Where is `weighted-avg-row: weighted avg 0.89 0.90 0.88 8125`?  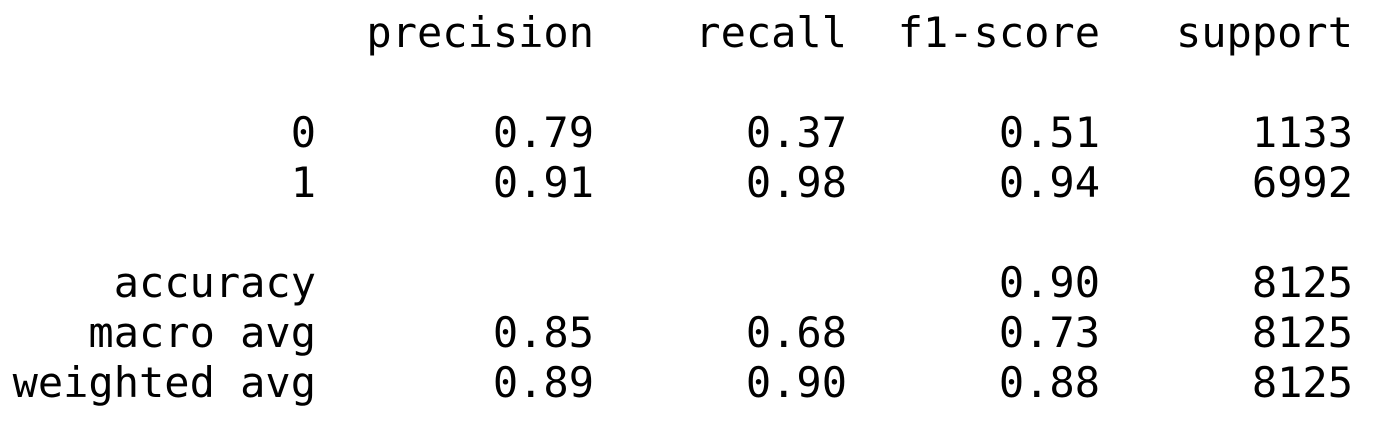 weighted-avg-row: weighted avg 0.89 0.90 0.88 8125 is located at coordinates (688, 383).